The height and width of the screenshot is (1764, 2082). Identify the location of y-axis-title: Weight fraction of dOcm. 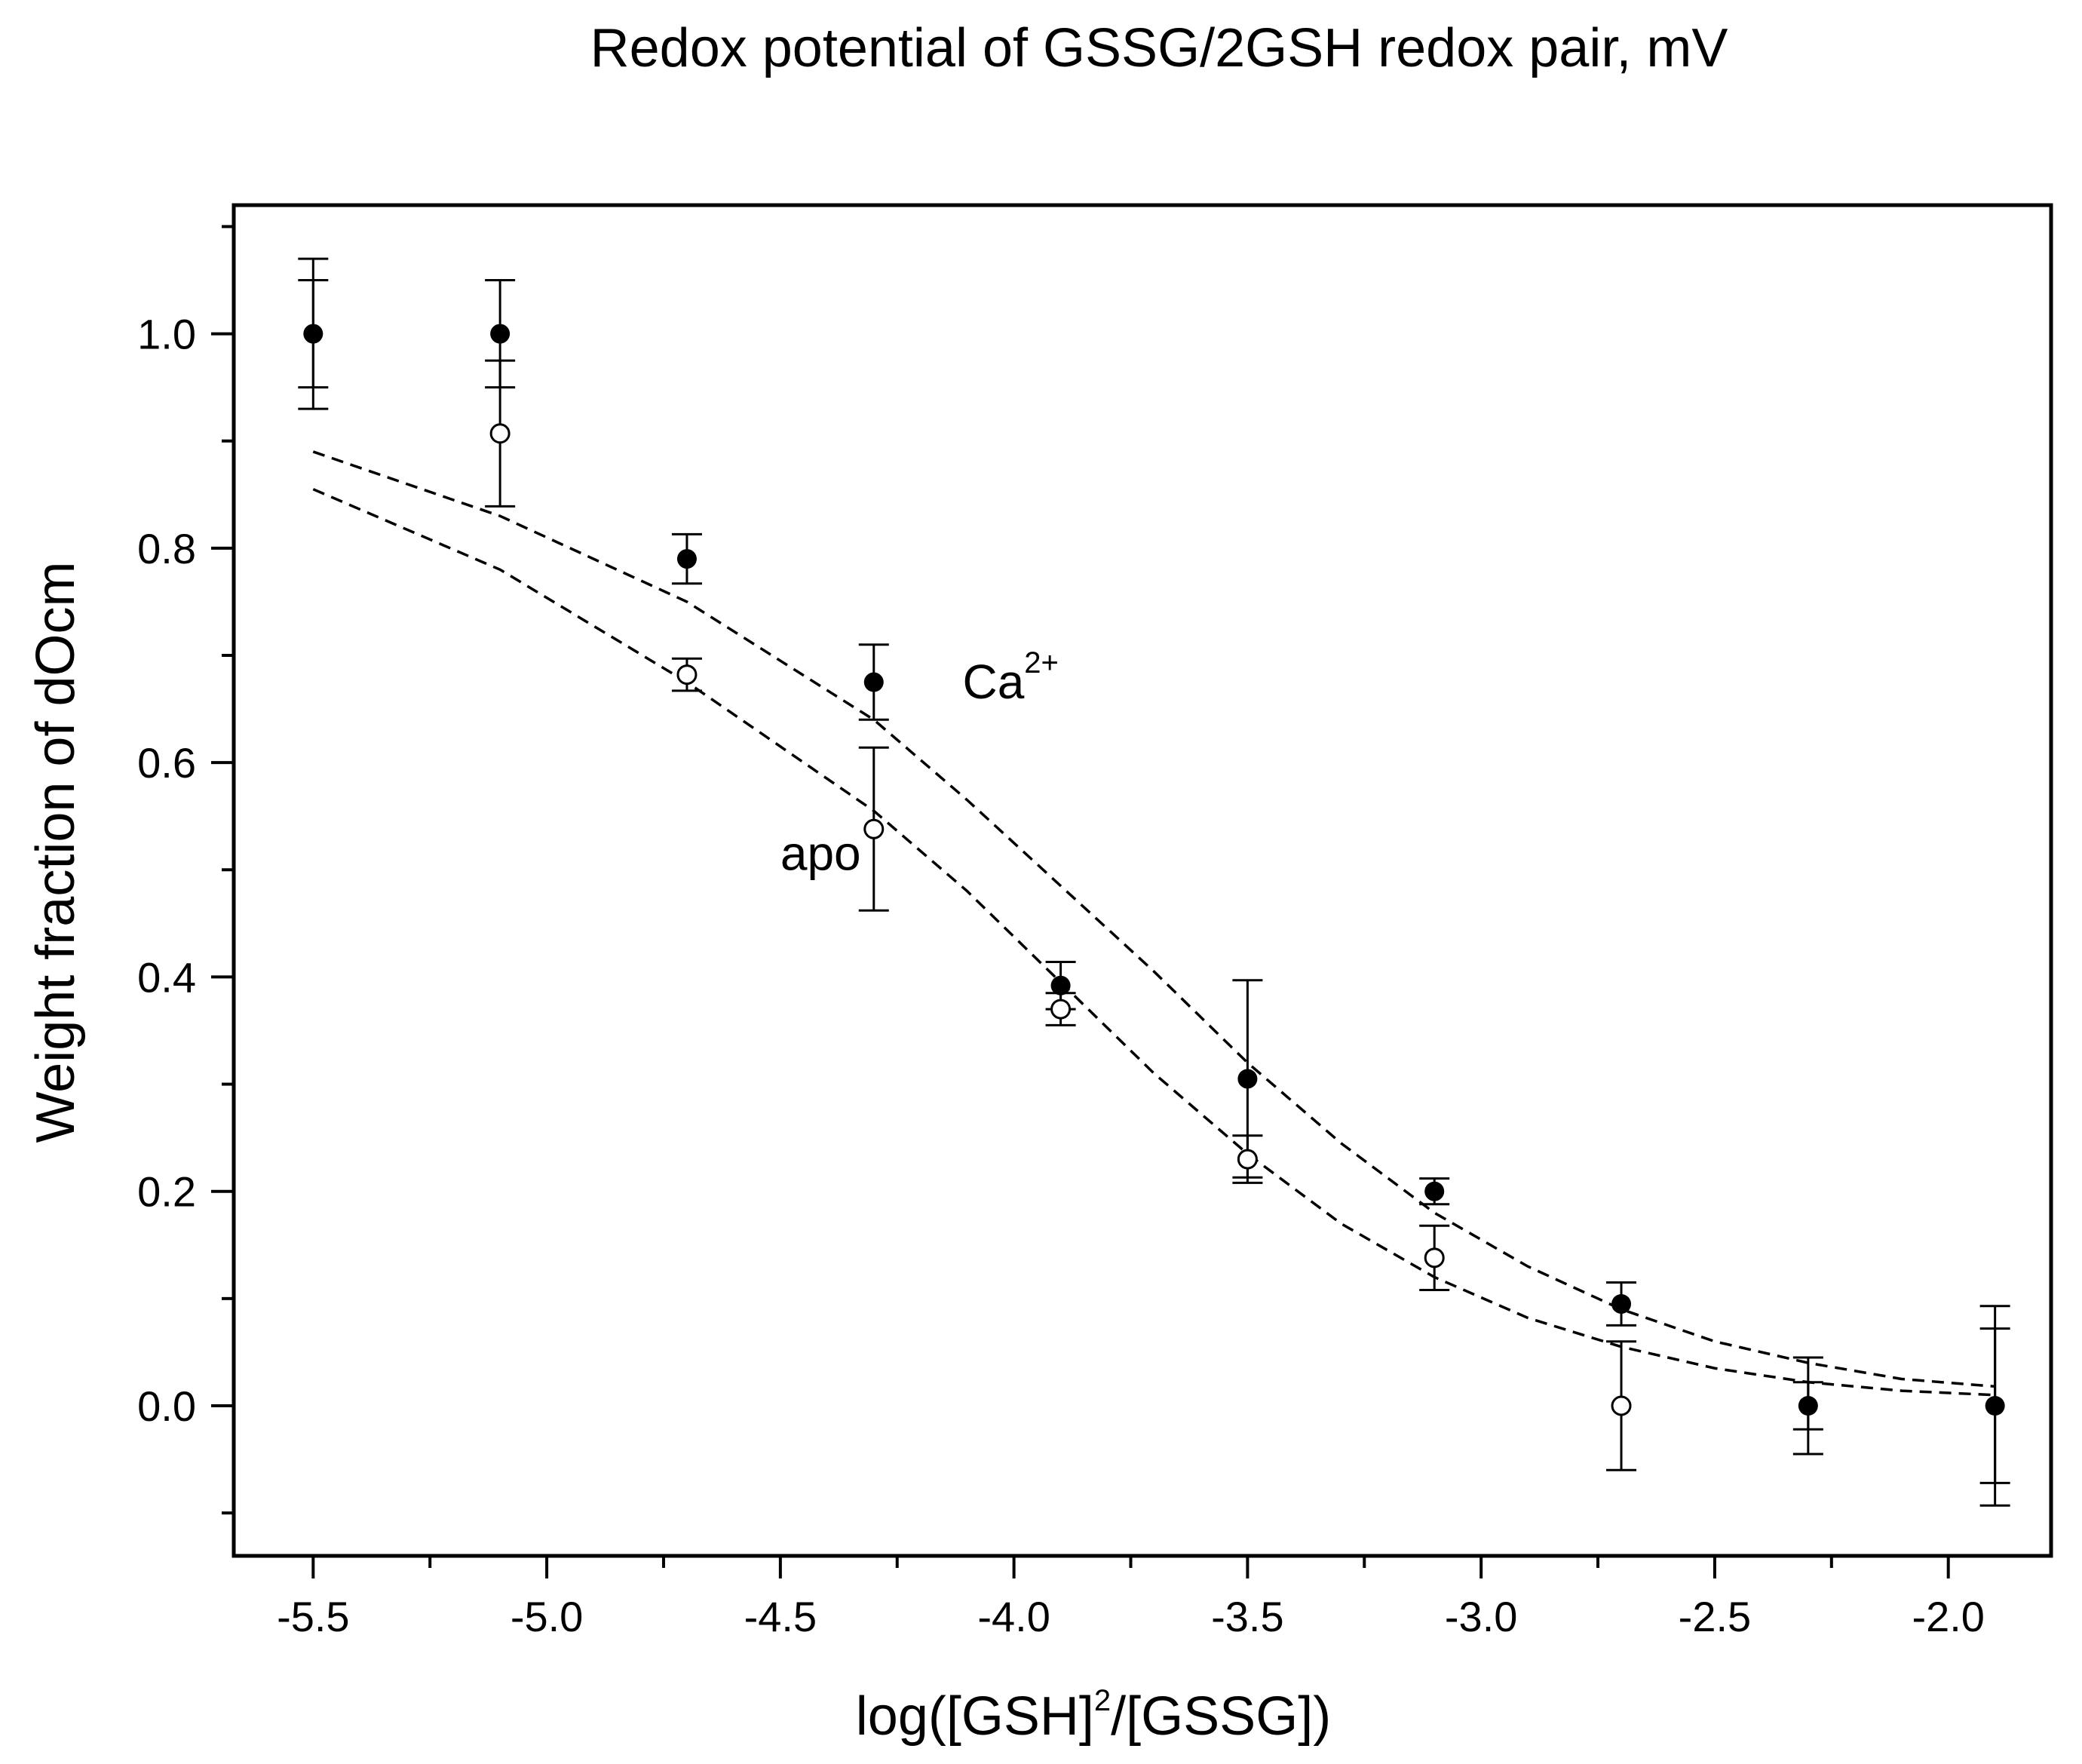
(56, 852).